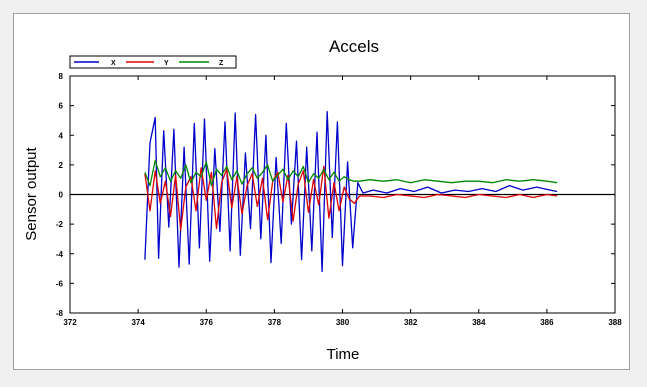 The width and height of the screenshot is (647, 387). What do you see at coordinates (354, 46) in the screenshot?
I see `chart-title: Accels` at bounding box center [354, 46].